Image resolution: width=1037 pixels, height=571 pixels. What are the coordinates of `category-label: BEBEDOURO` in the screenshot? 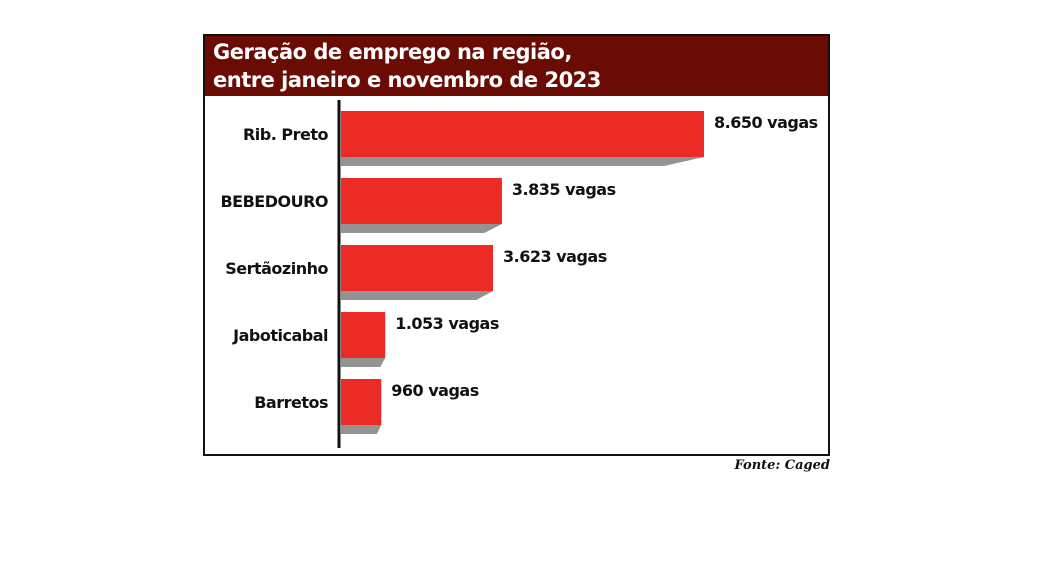 It's located at (274, 201).